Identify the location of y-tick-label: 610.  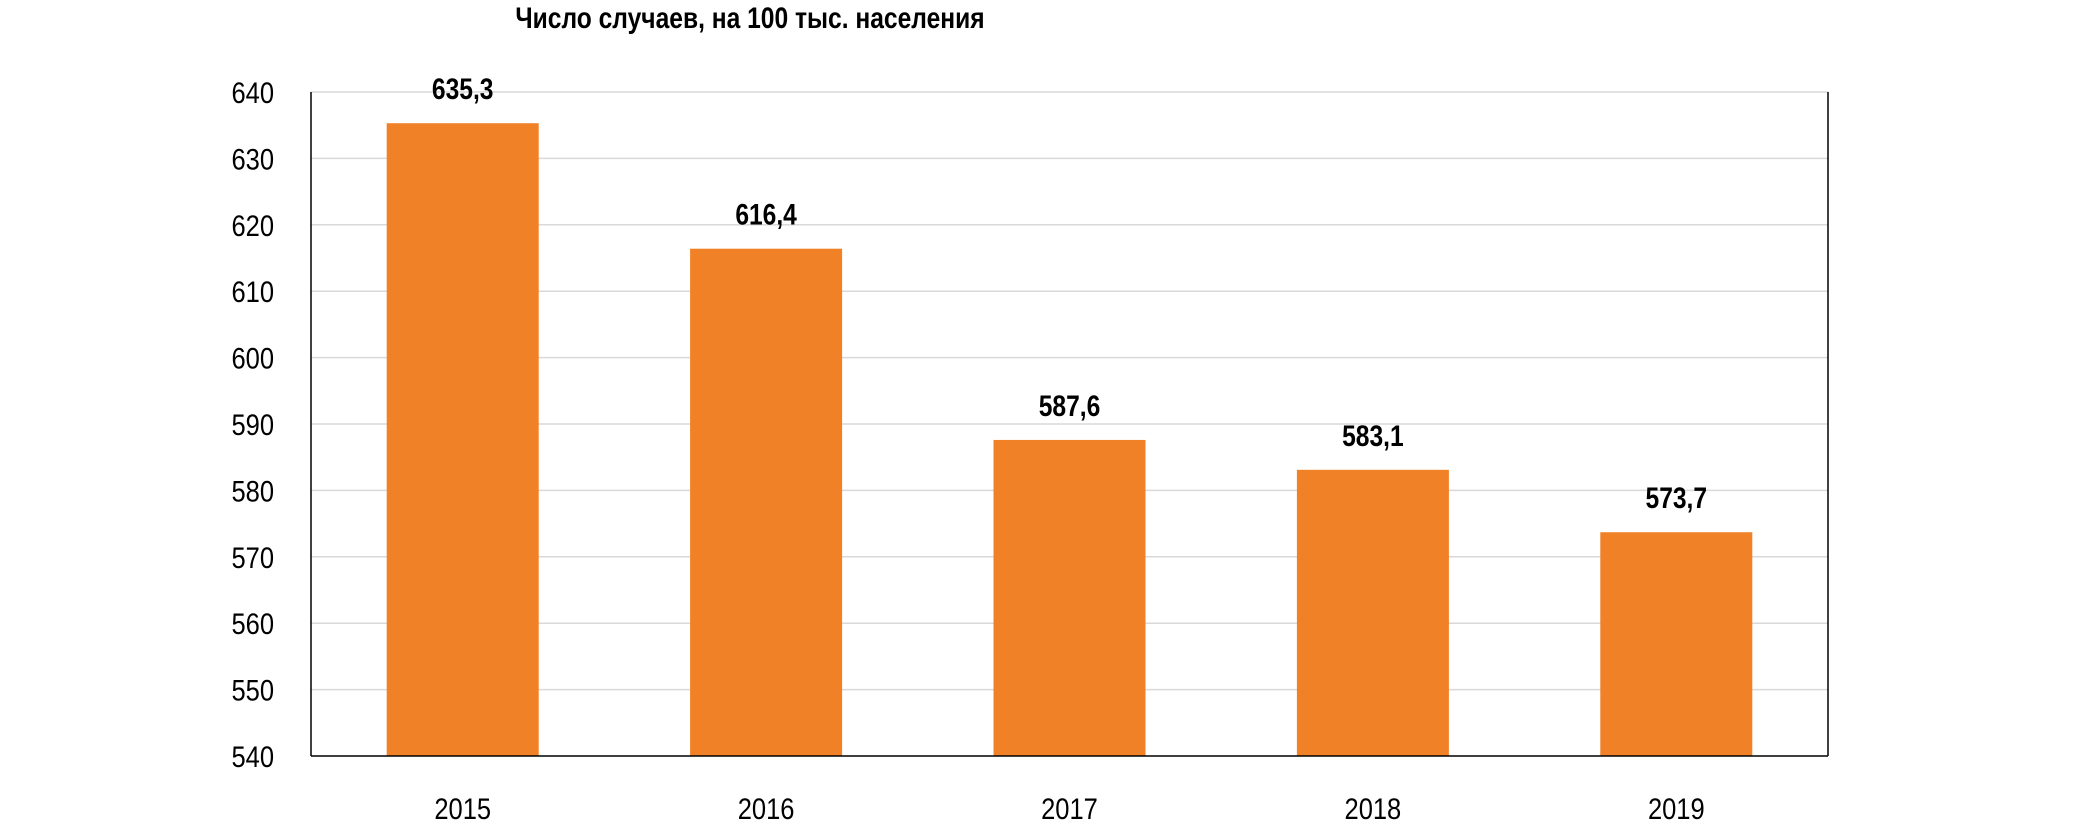
(252, 291).